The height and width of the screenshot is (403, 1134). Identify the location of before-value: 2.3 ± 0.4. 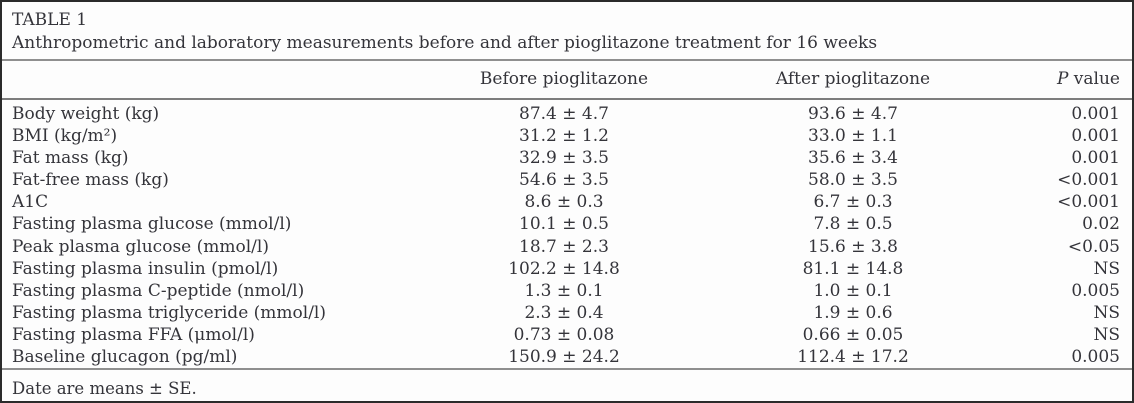
(564, 312).